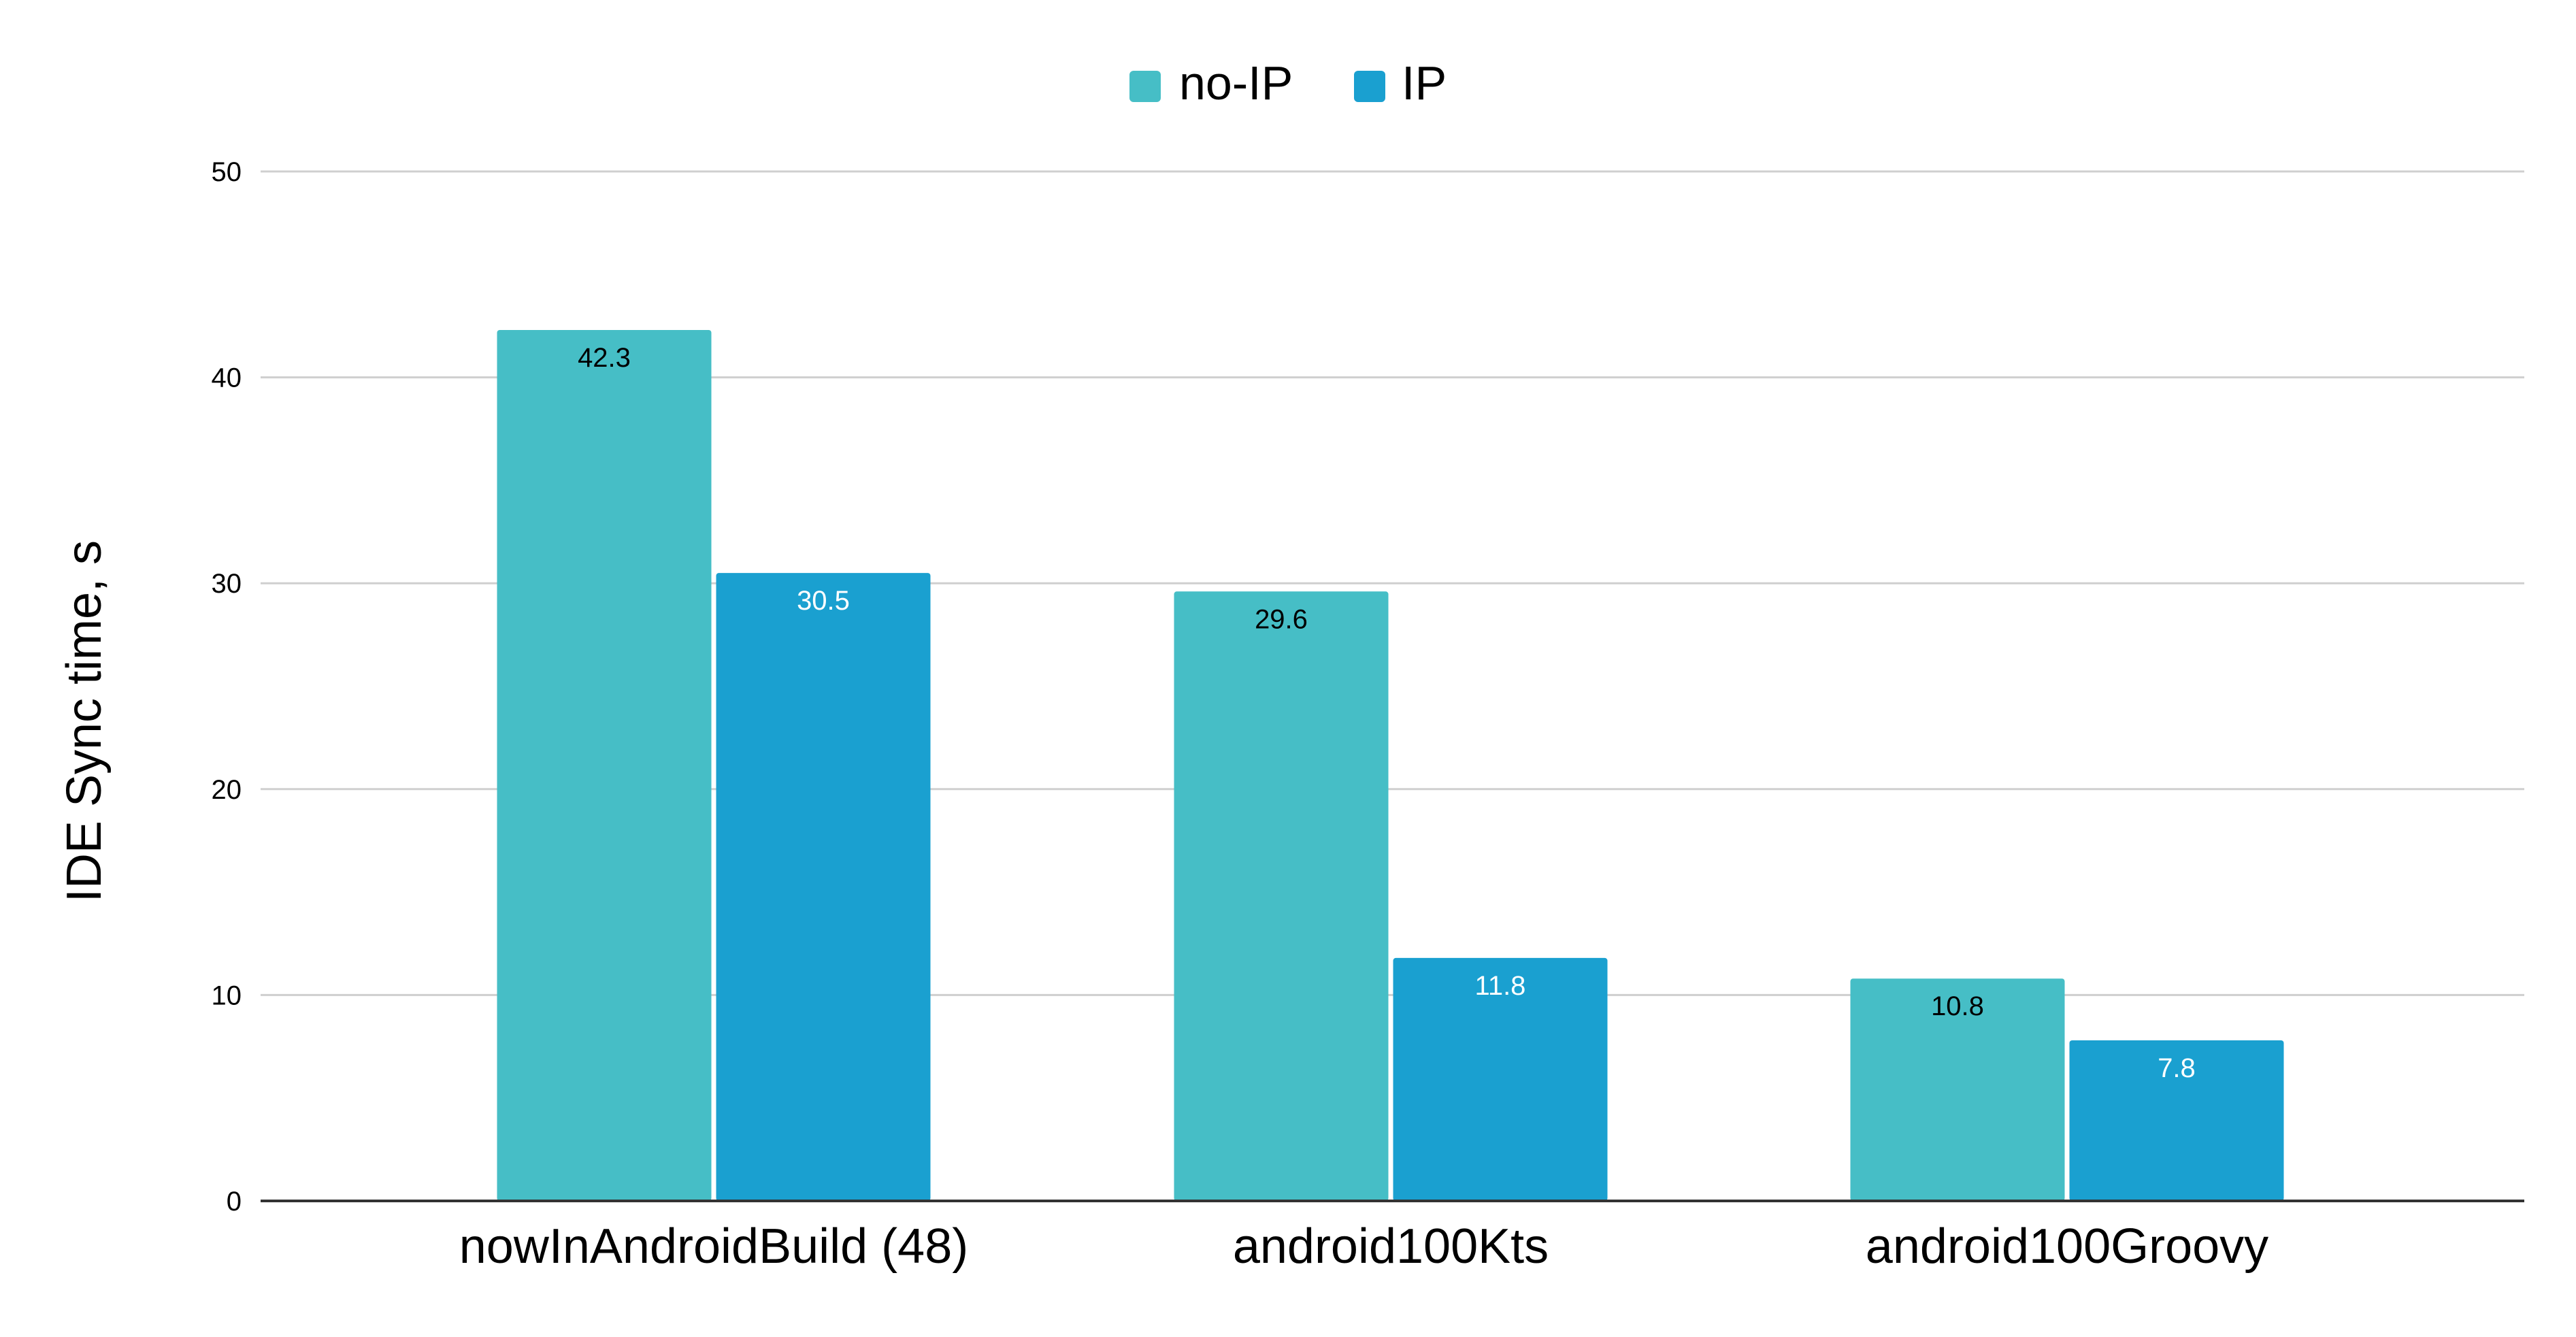 The image size is (2576, 1337). I want to click on legend-label-no-ip: no-IP, so click(1236, 83).